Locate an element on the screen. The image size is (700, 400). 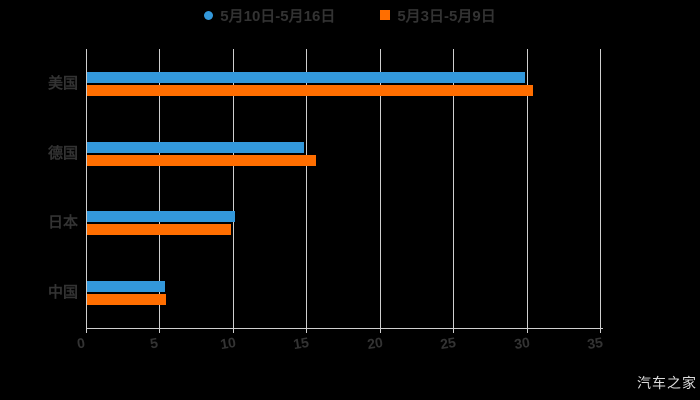
legend-circle-marker is located at coordinates (209, 15).